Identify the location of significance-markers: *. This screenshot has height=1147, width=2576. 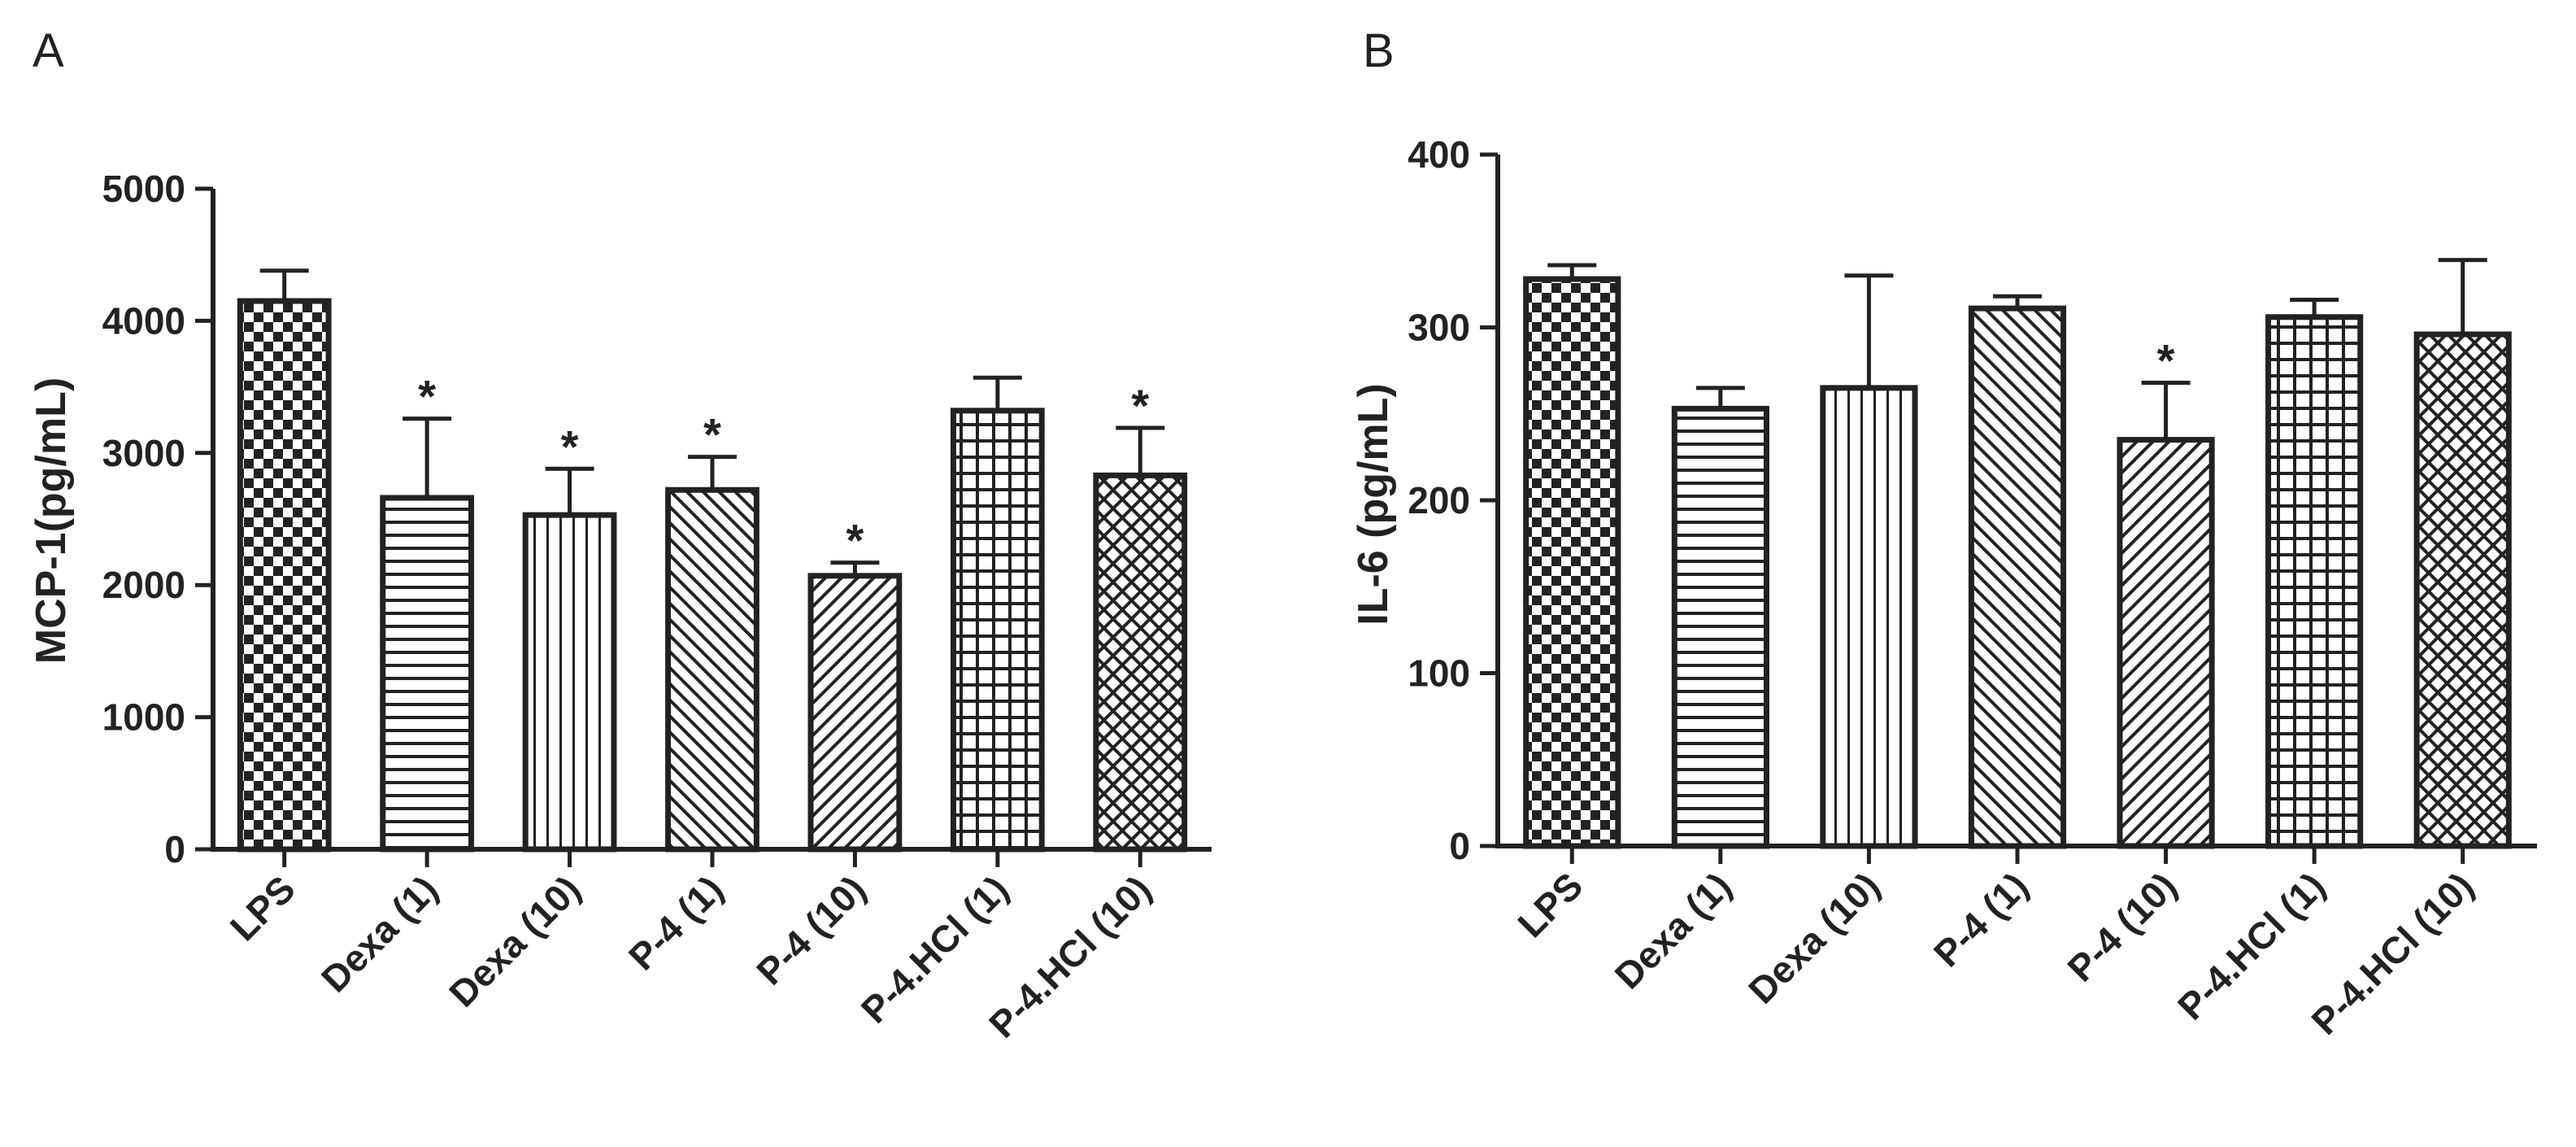
(2166, 360).